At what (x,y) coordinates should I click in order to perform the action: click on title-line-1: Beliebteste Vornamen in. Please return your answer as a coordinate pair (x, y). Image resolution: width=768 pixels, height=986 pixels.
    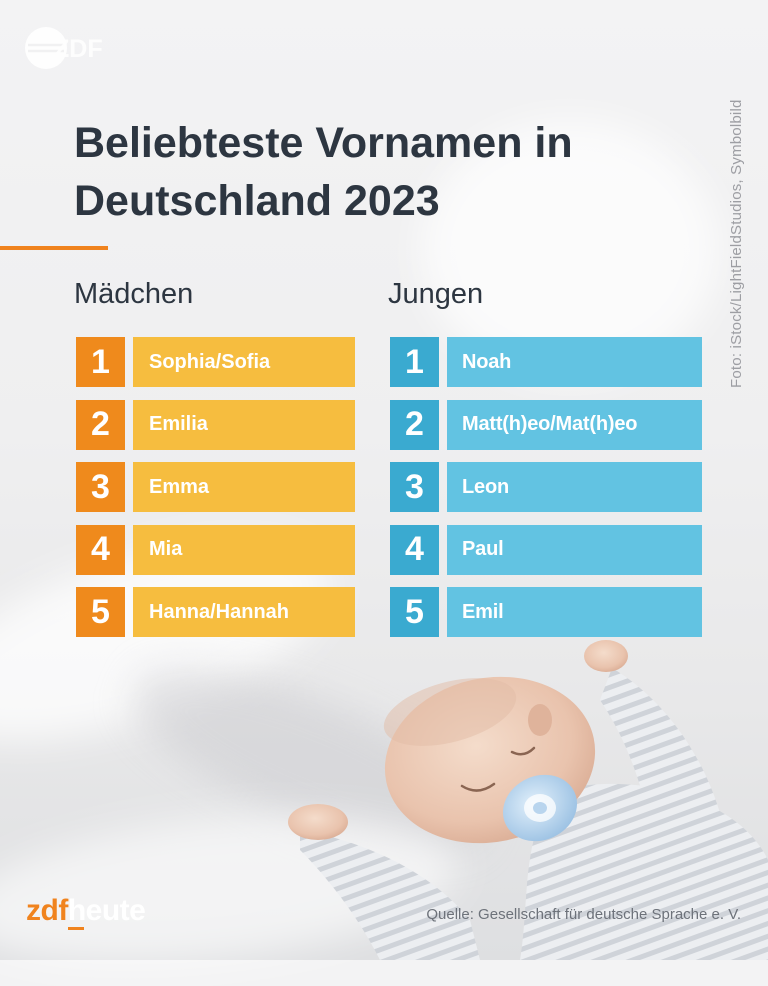
    Looking at the image, I should click on (323, 143).